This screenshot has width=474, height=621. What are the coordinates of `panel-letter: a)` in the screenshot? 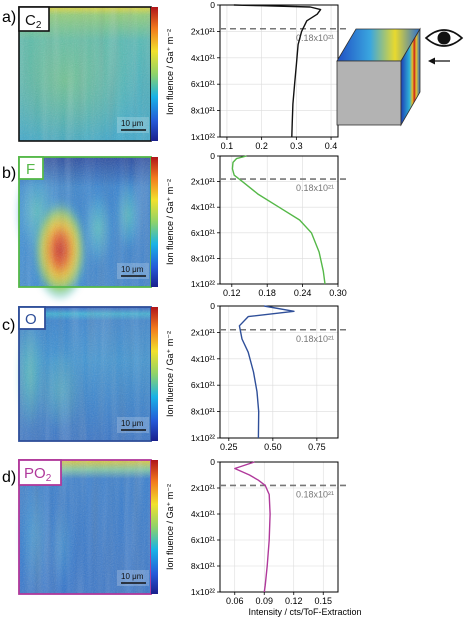 It's located at (9, 17).